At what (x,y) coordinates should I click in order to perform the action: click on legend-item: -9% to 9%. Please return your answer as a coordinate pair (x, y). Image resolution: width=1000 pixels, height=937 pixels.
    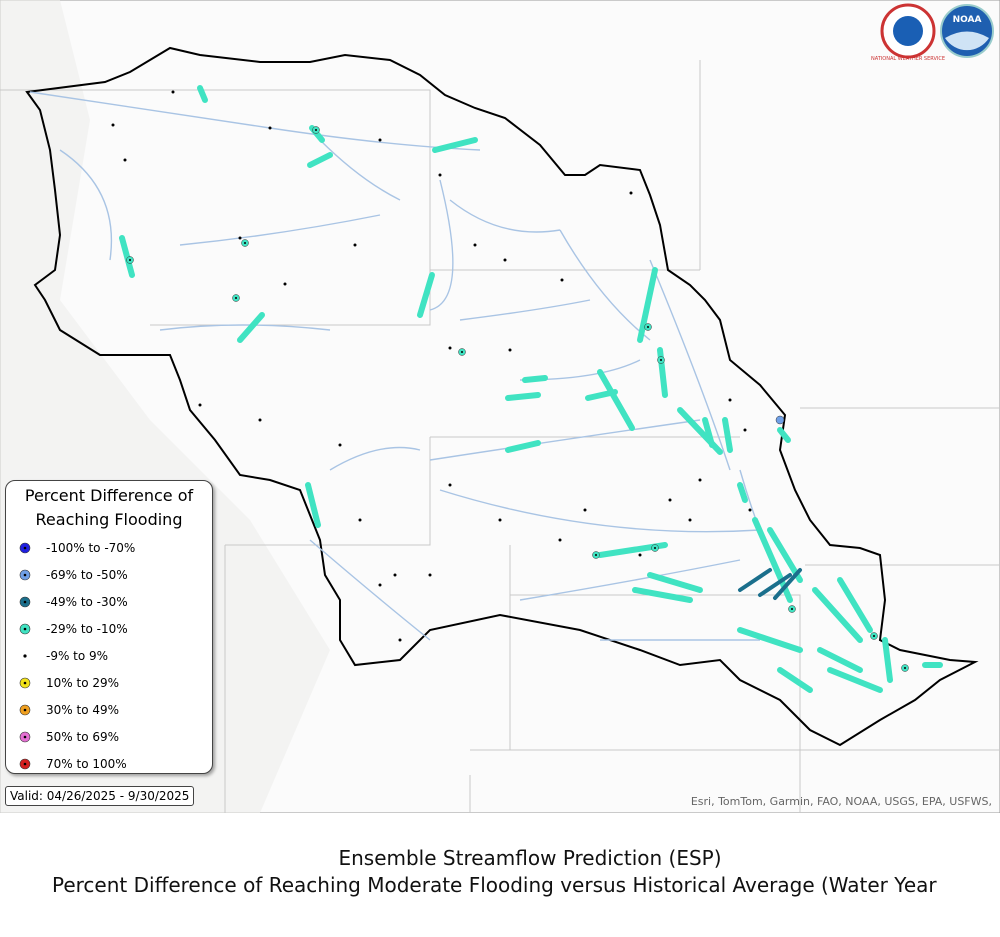
    Looking at the image, I should click on (63, 656).